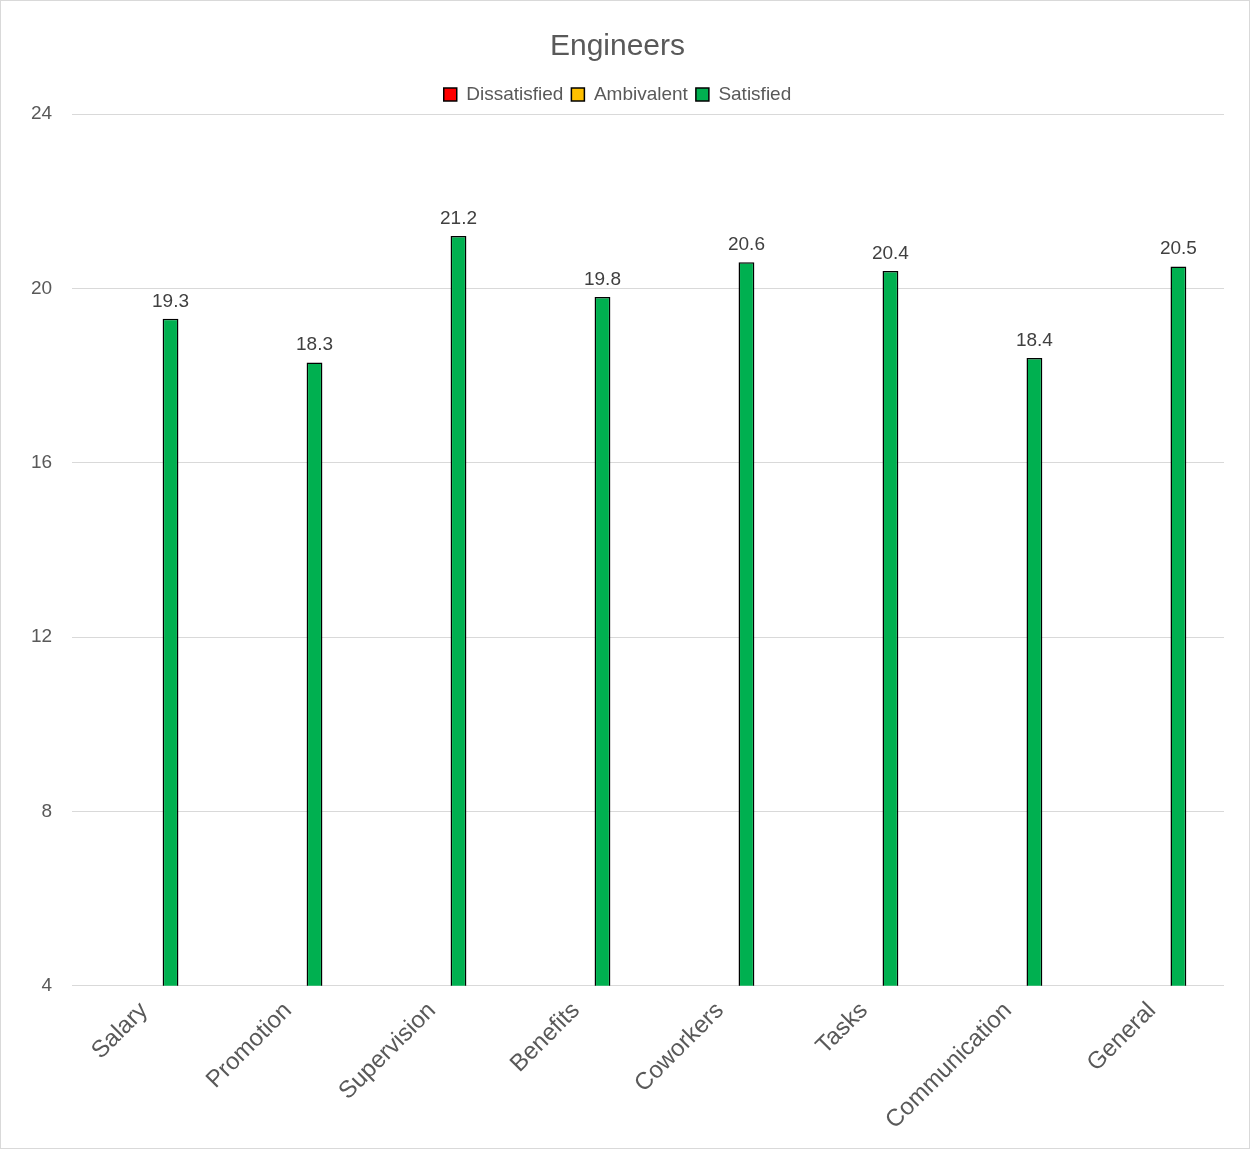 This screenshot has height=1149, width=1250. Describe the element at coordinates (171, 300) in the screenshot. I see `data-label: 19.3` at that location.